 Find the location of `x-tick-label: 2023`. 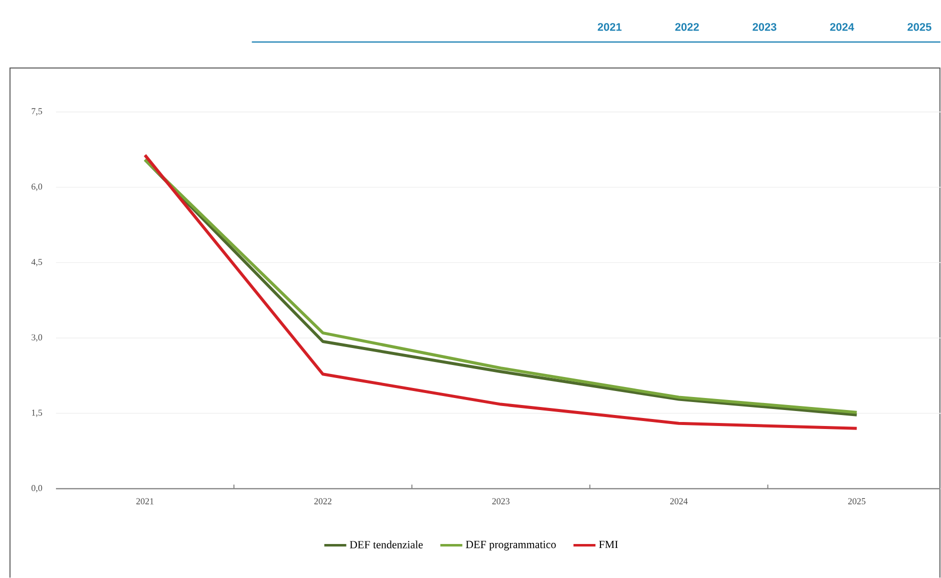

x-tick-label: 2023 is located at coordinates (501, 501).